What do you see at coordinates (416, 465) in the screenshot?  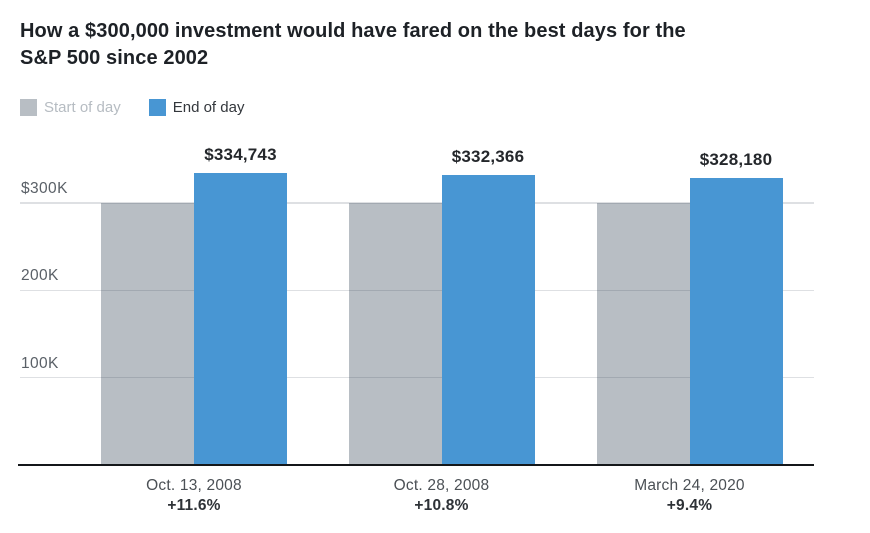 I see `x-axis-line` at bounding box center [416, 465].